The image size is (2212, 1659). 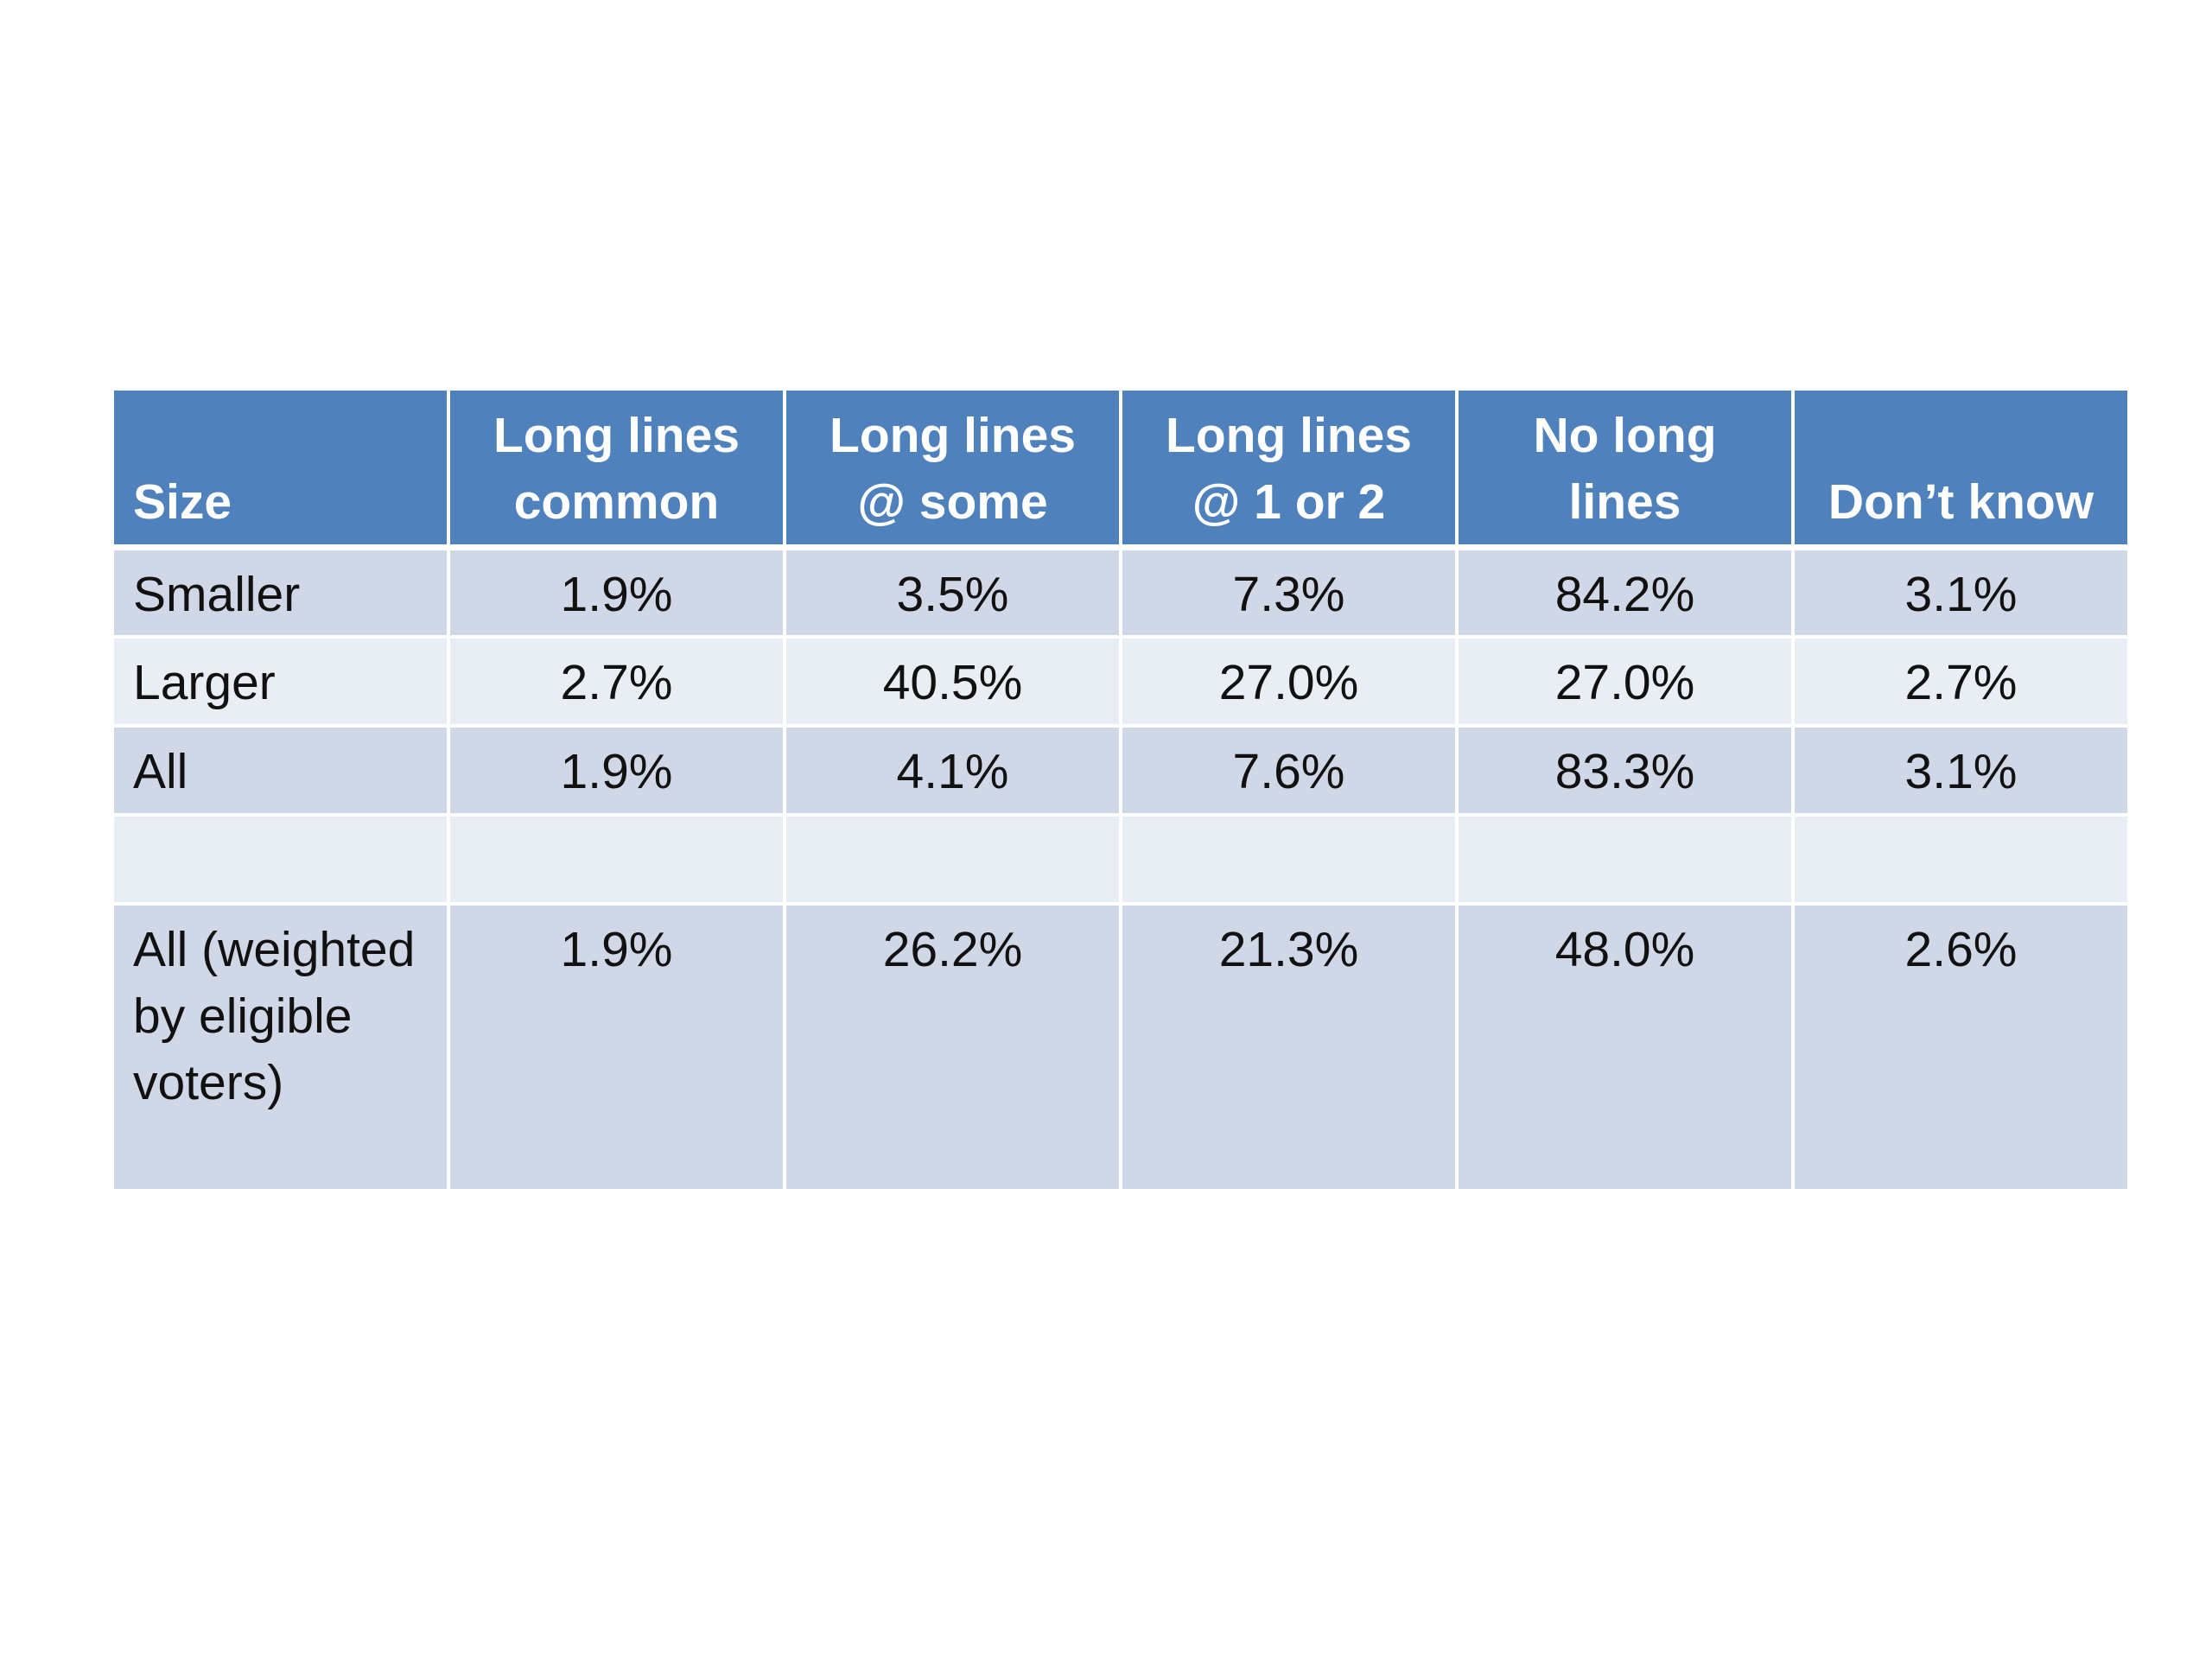 I want to click on table-cell: 3.5%, so click(x=952, y=592).